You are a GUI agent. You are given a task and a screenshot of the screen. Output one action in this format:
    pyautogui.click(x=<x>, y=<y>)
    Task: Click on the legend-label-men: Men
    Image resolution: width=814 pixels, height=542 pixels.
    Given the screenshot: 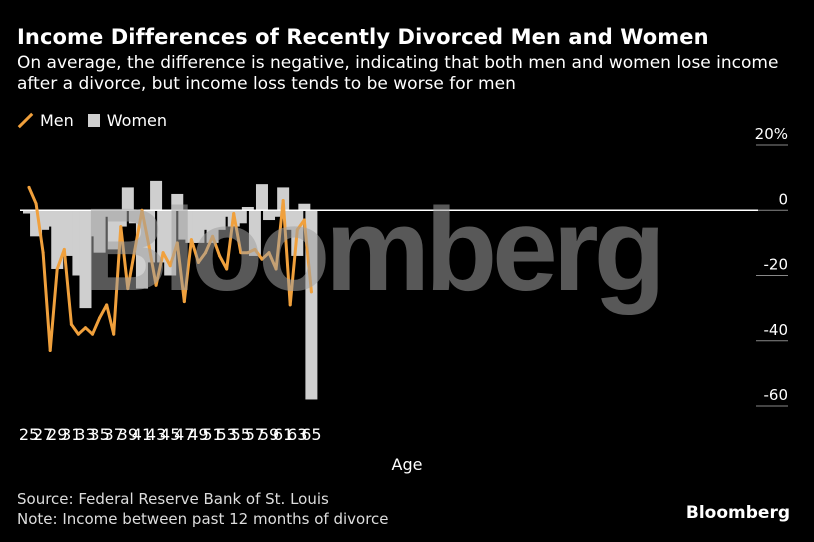 What is the action you would take?
    pyautogui.click(x=57, y=120)
    